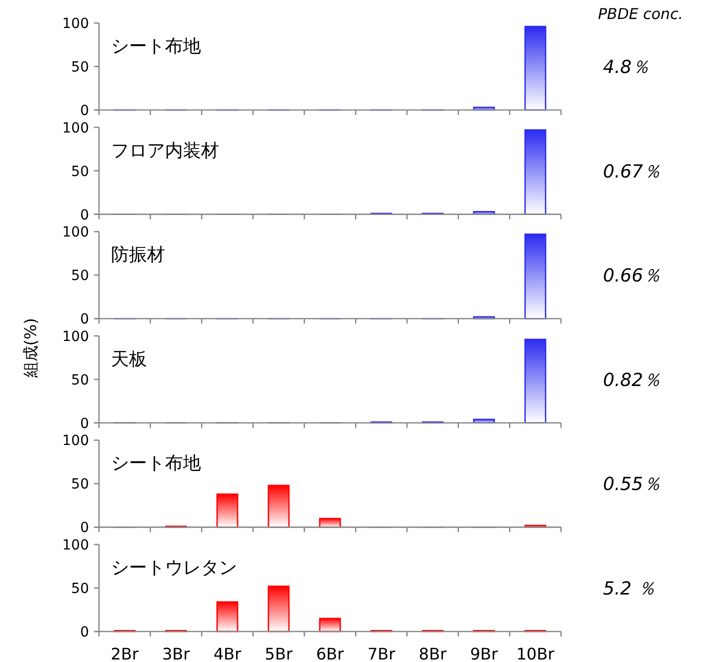 This screenshot has width=703, height=662. What do you see at coordinates (138, 255) in the screenshot?
I see `text: 防振材` at bounding box center [138, 255].